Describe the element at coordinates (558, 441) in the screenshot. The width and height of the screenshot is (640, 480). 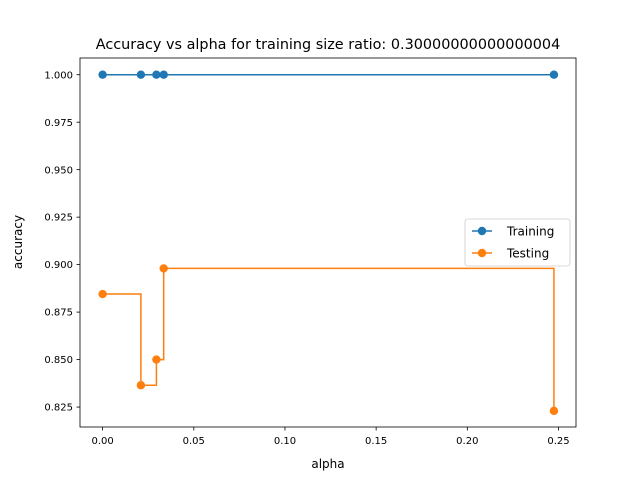
I see `x-tick-label: 0.25` at that location.